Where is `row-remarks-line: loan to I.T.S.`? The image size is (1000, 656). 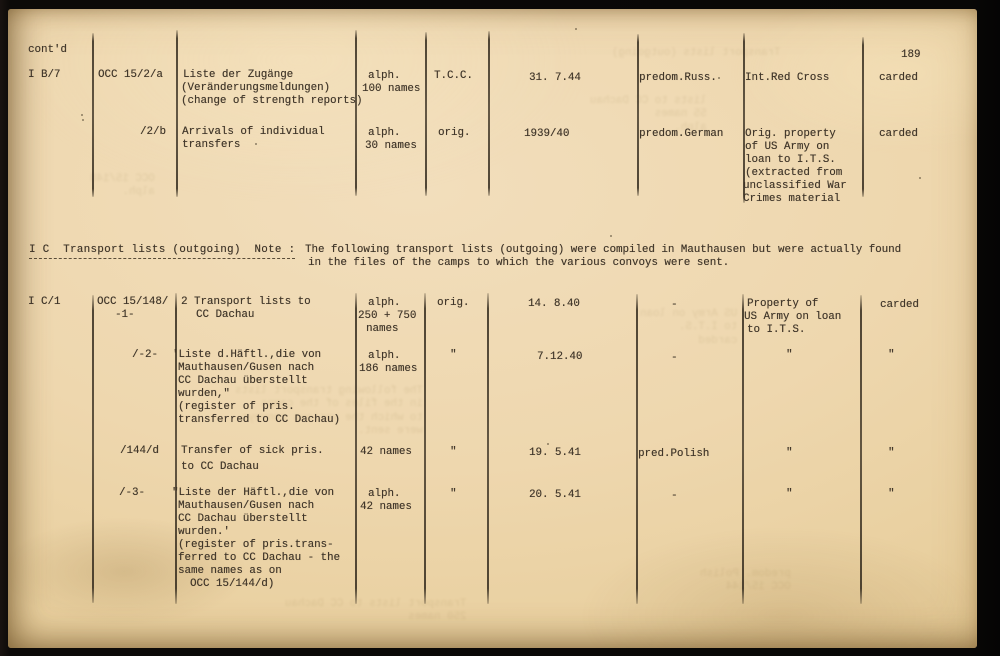
row-remarks-line: loan to I.T.S. is located at coordinates (790, 160).